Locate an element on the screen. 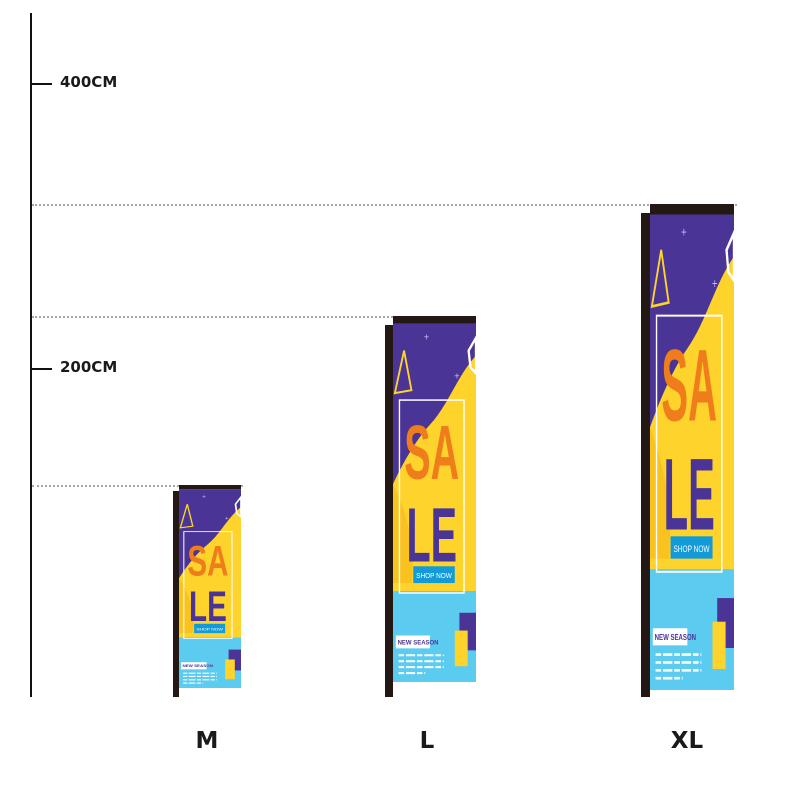 This screenshot has height=800, width=800. size-label-l: L is located at coordinates (427, 741).